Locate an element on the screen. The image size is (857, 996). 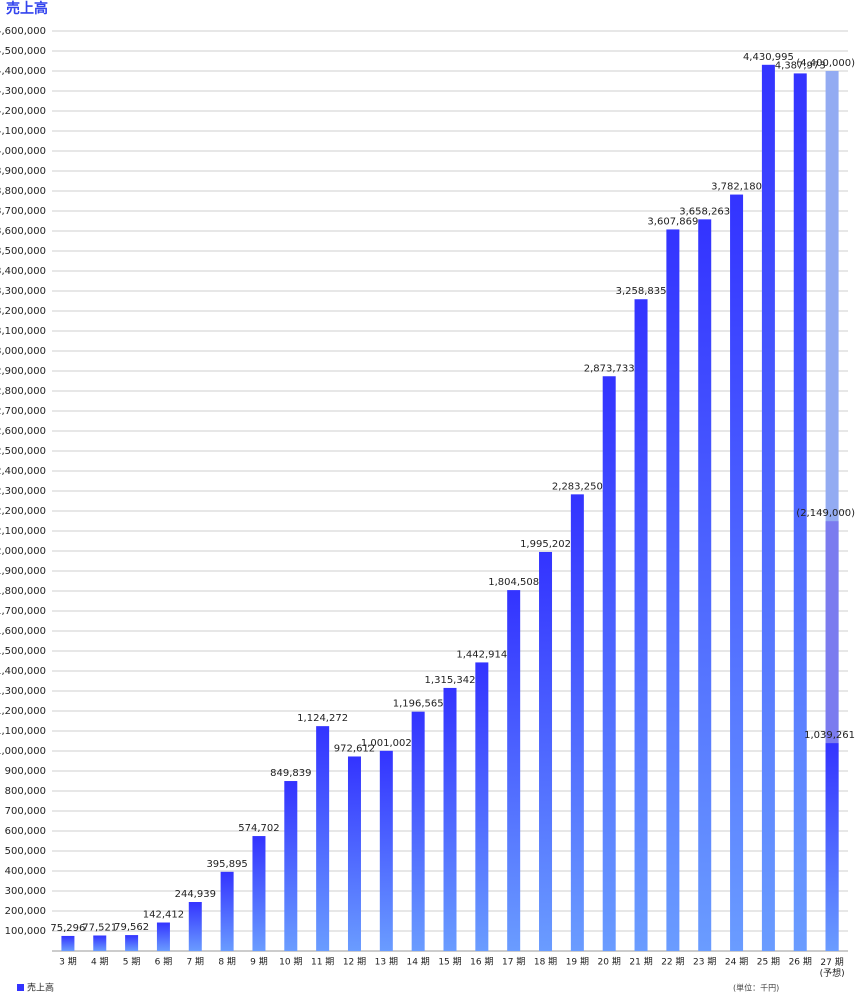
y-tick-label: 1,900,000 is located at coordinates (23, 571).